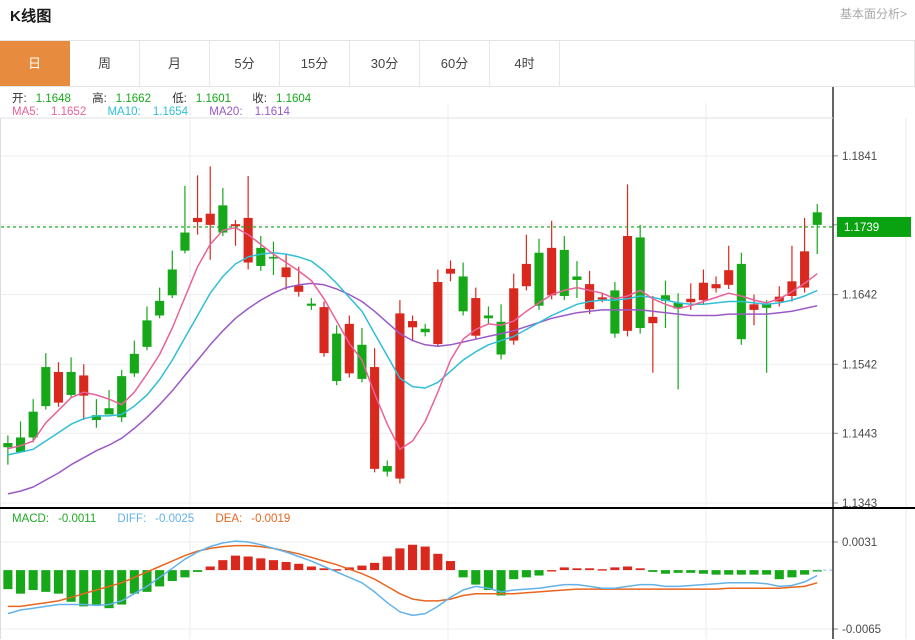  Describe the element at coordinates (859, 434) in the screenshot. I see `price-axis-tick-4: 1.1443` at that location.